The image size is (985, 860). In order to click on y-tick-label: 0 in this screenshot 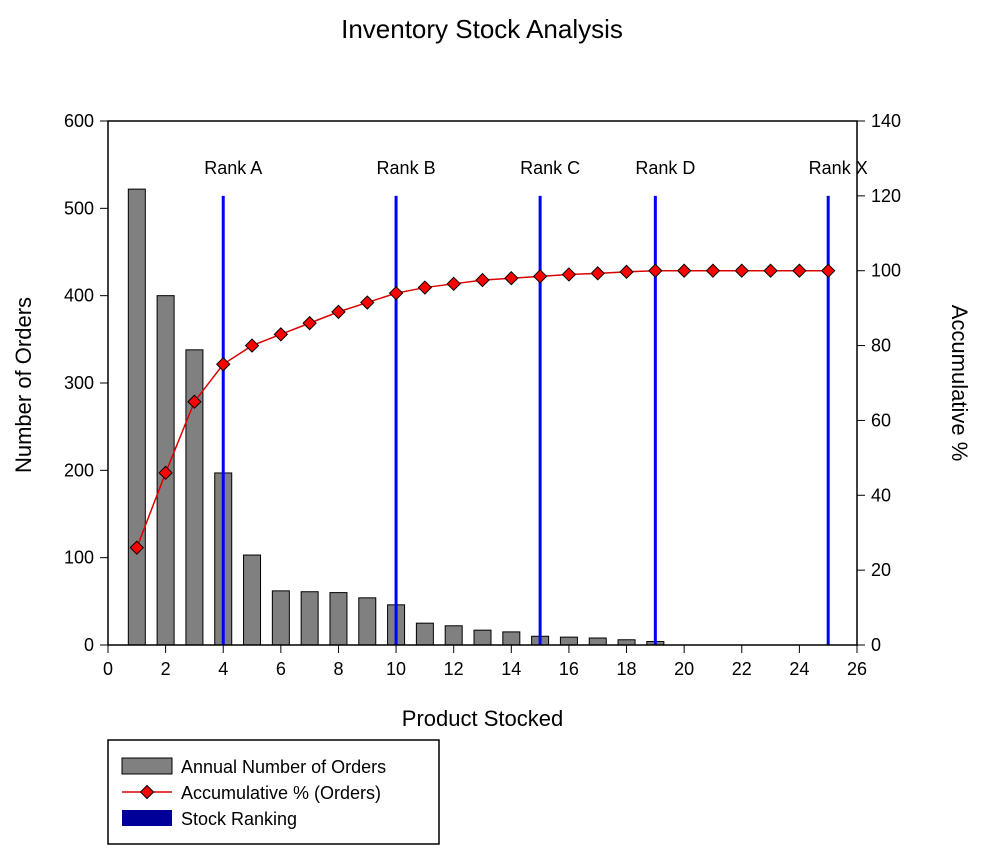, I will do `click(89, 645)`.